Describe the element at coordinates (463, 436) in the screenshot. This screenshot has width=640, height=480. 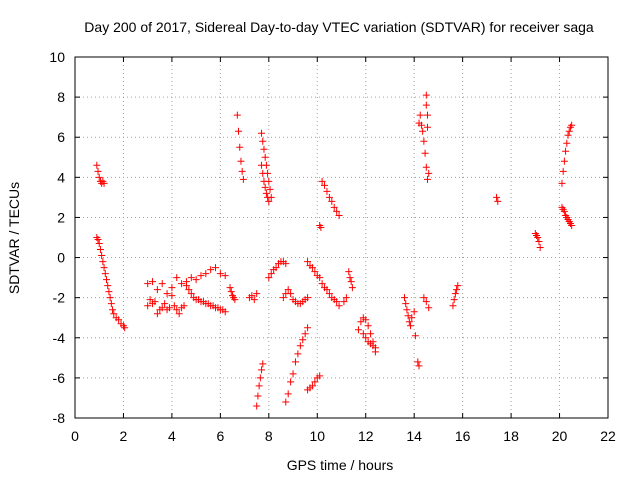
I see `x-tick-label: 16` at that location.